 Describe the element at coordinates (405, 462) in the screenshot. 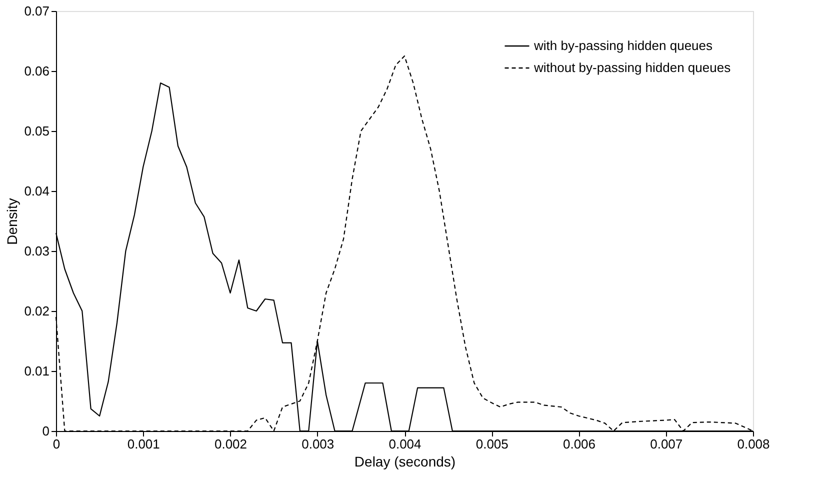

I see `x-axis-title: Delay (seconds)` at that location.